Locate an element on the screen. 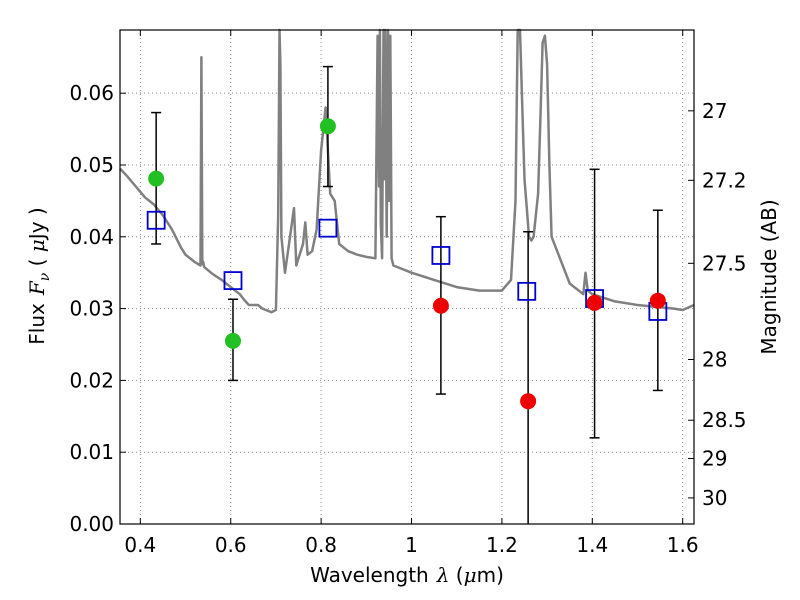 The width and height of the screenshot is (800, 600). x-tick-label: 1.4 is located at coordinates (592, 545).